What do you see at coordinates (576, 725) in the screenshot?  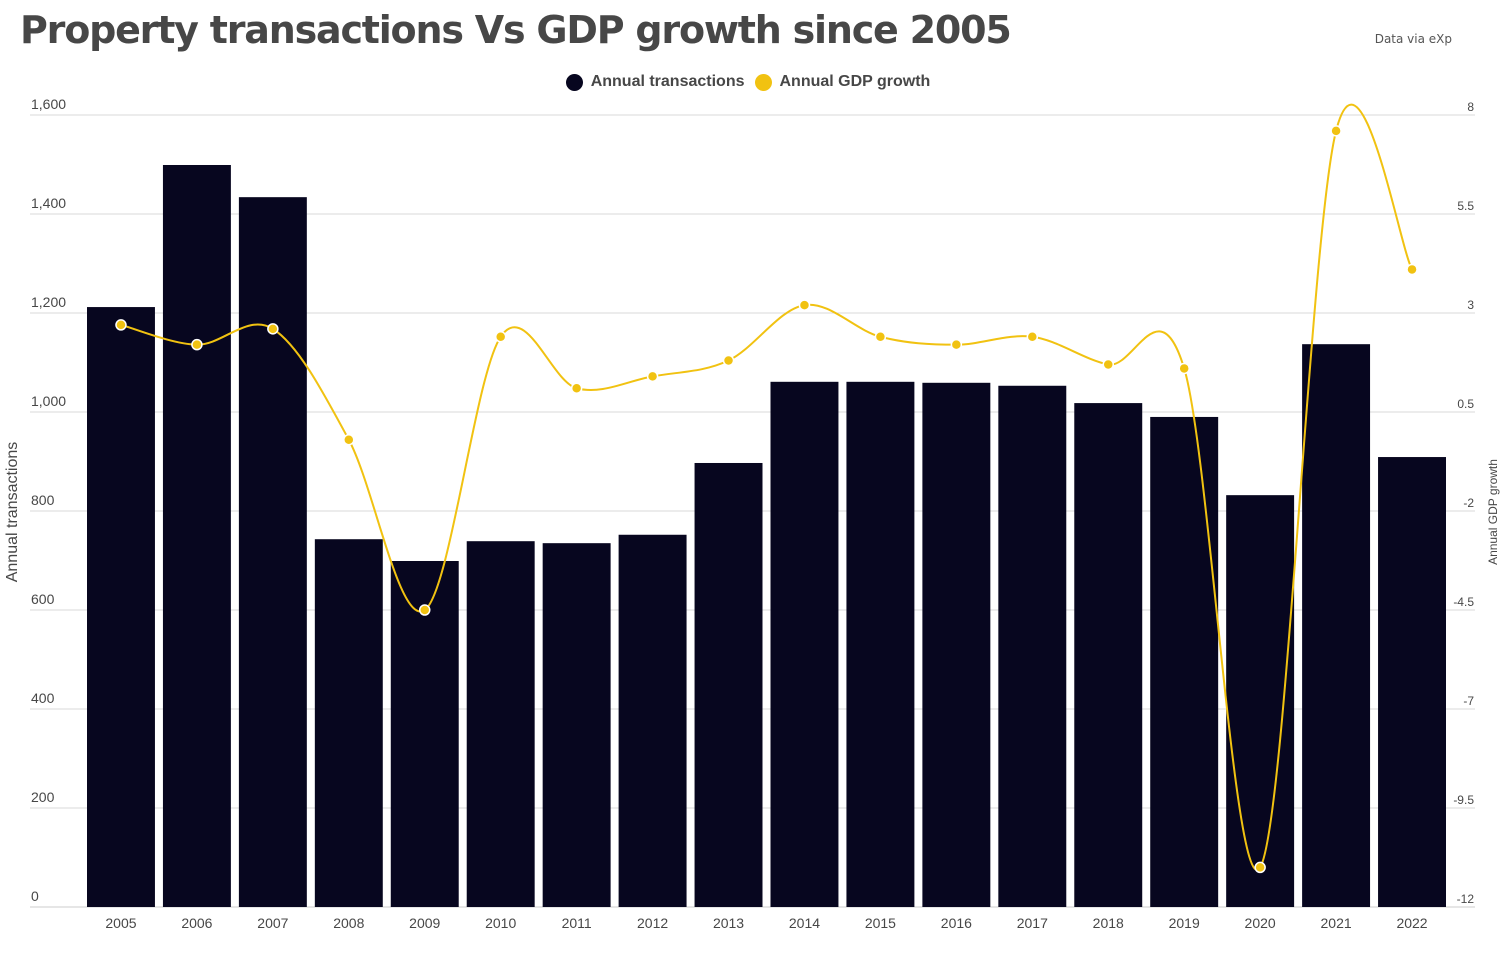 I see `bar-2011` at bounding box center [576, 725].